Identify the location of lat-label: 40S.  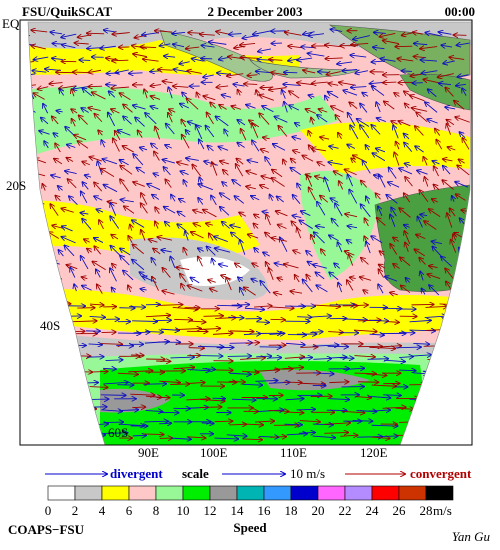
(50, 325).